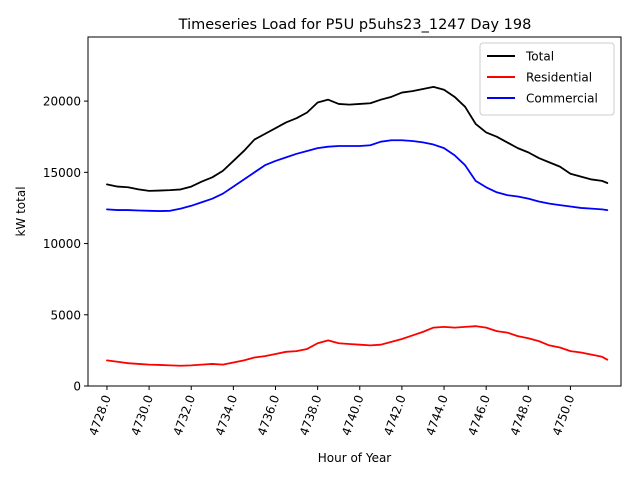 The width and height of the screenshot is (640, 480). What do you see at coordinates (62, 173) in the screenshot?
I see `y-tick-label: 15000` at bounding box center [62, 173].